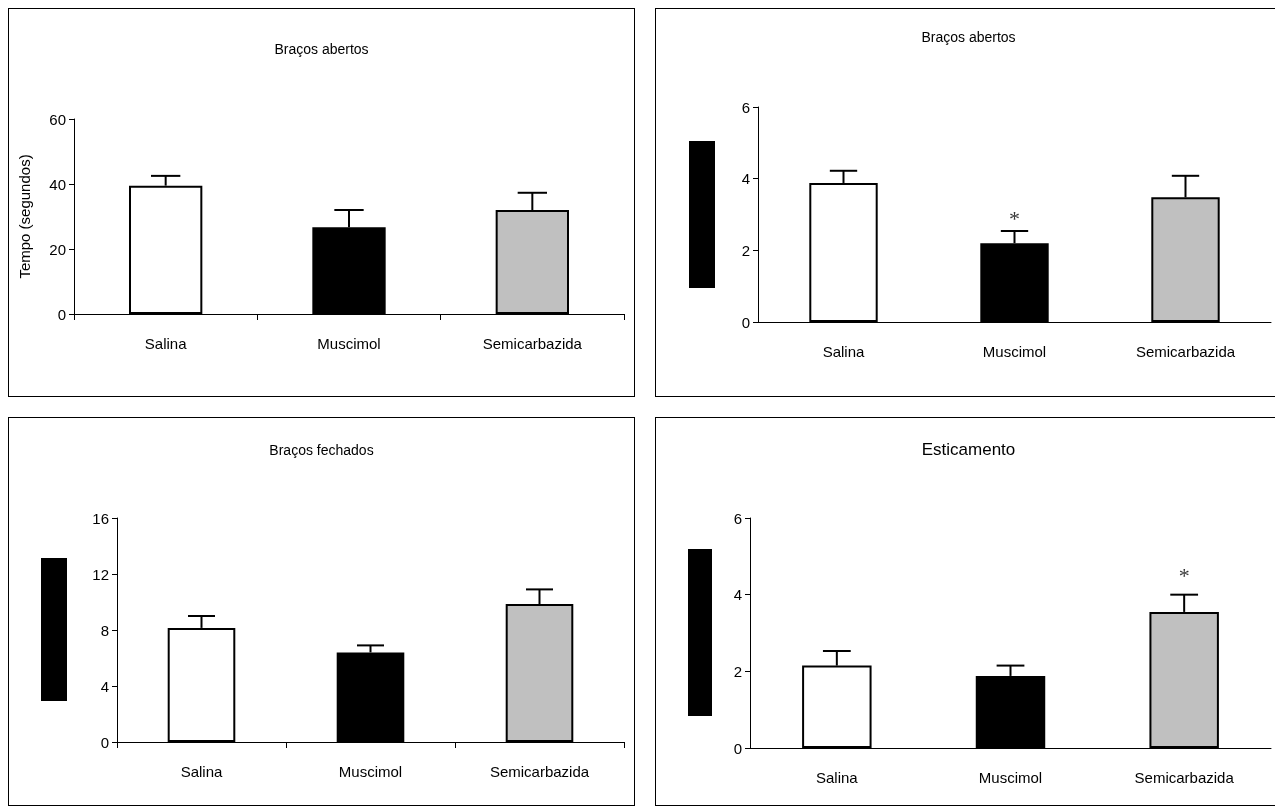 This screenshot has height=811, width=1275. I want to click on y-tick-label: 40, so click(57, 184).